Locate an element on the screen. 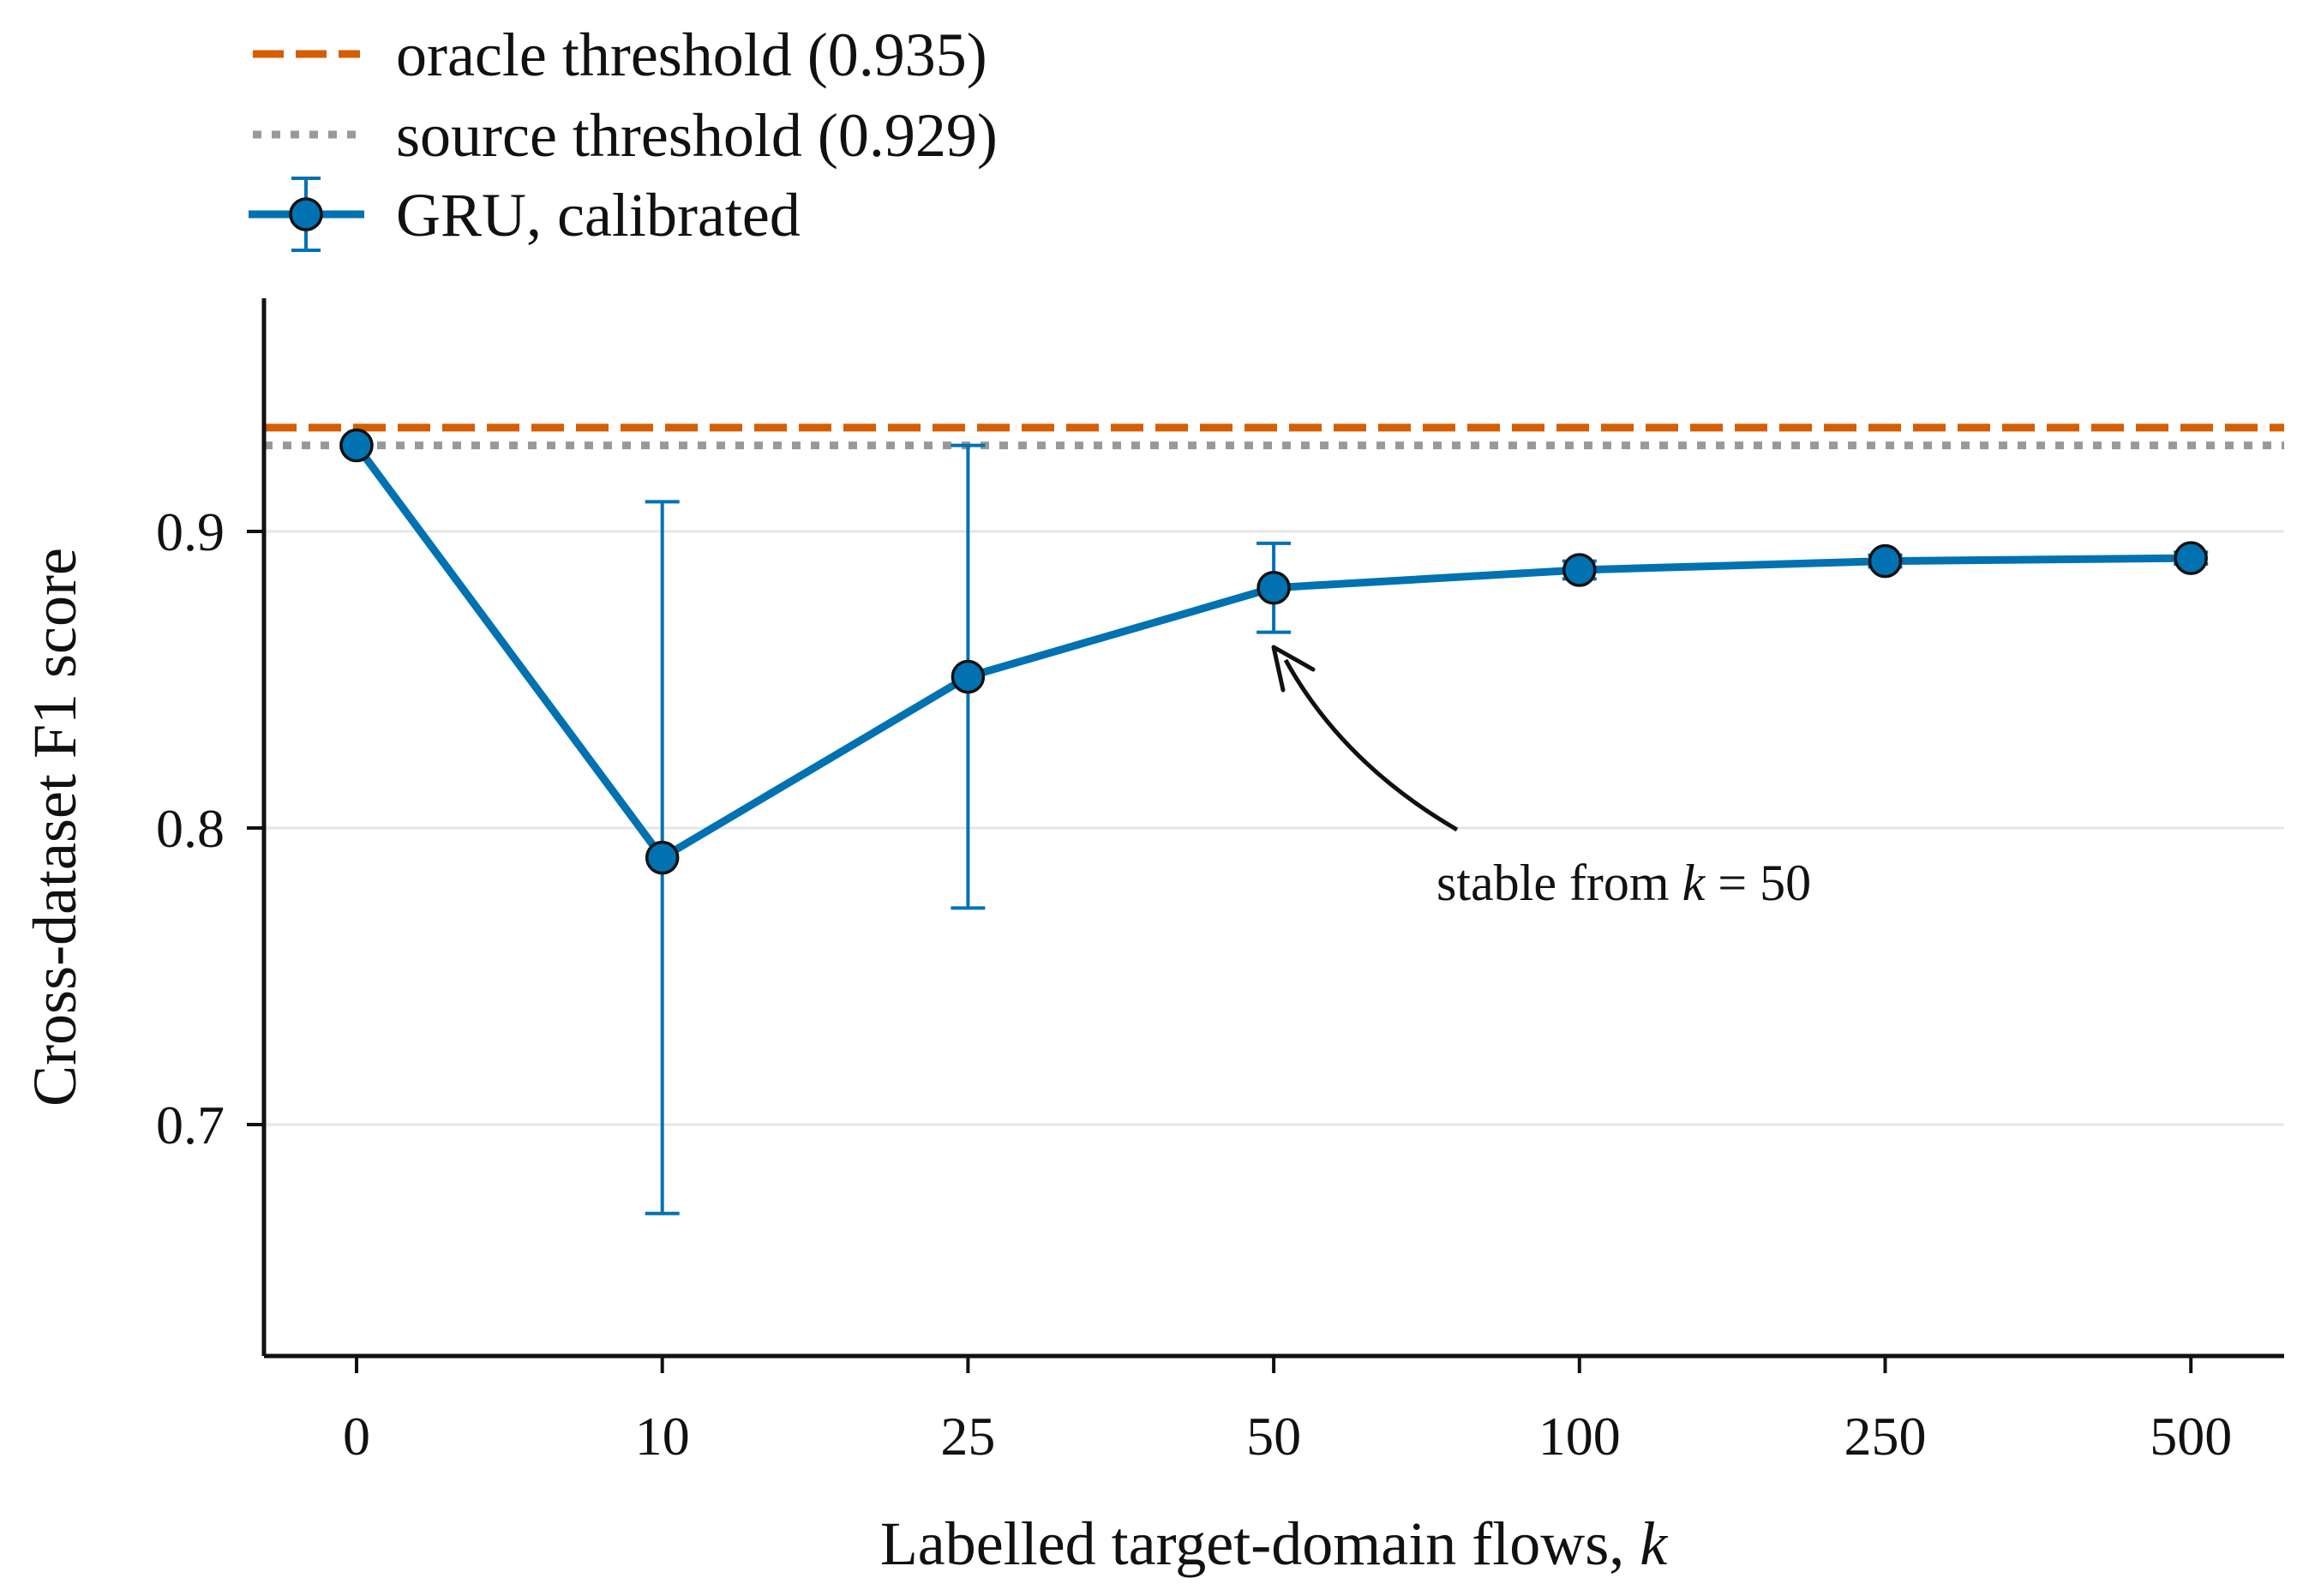 Image resolution: width=2303 pixels, height=1596 pixels. y-tick-label: 0.9 is located at coordinates (190, 531).